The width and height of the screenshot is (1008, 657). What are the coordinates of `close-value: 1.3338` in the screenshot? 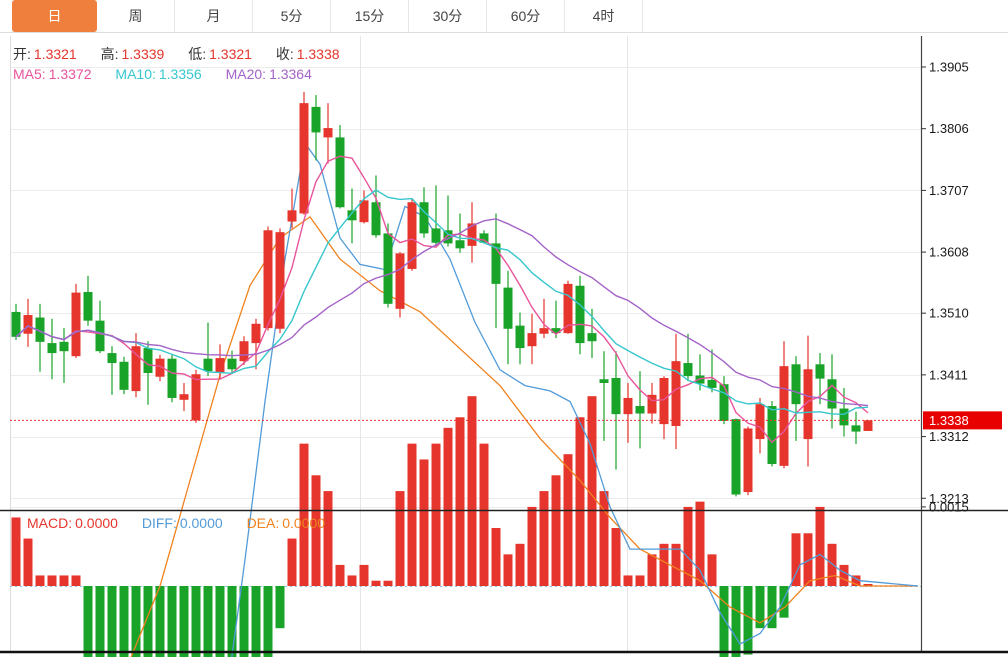 It's located at (318, 54).